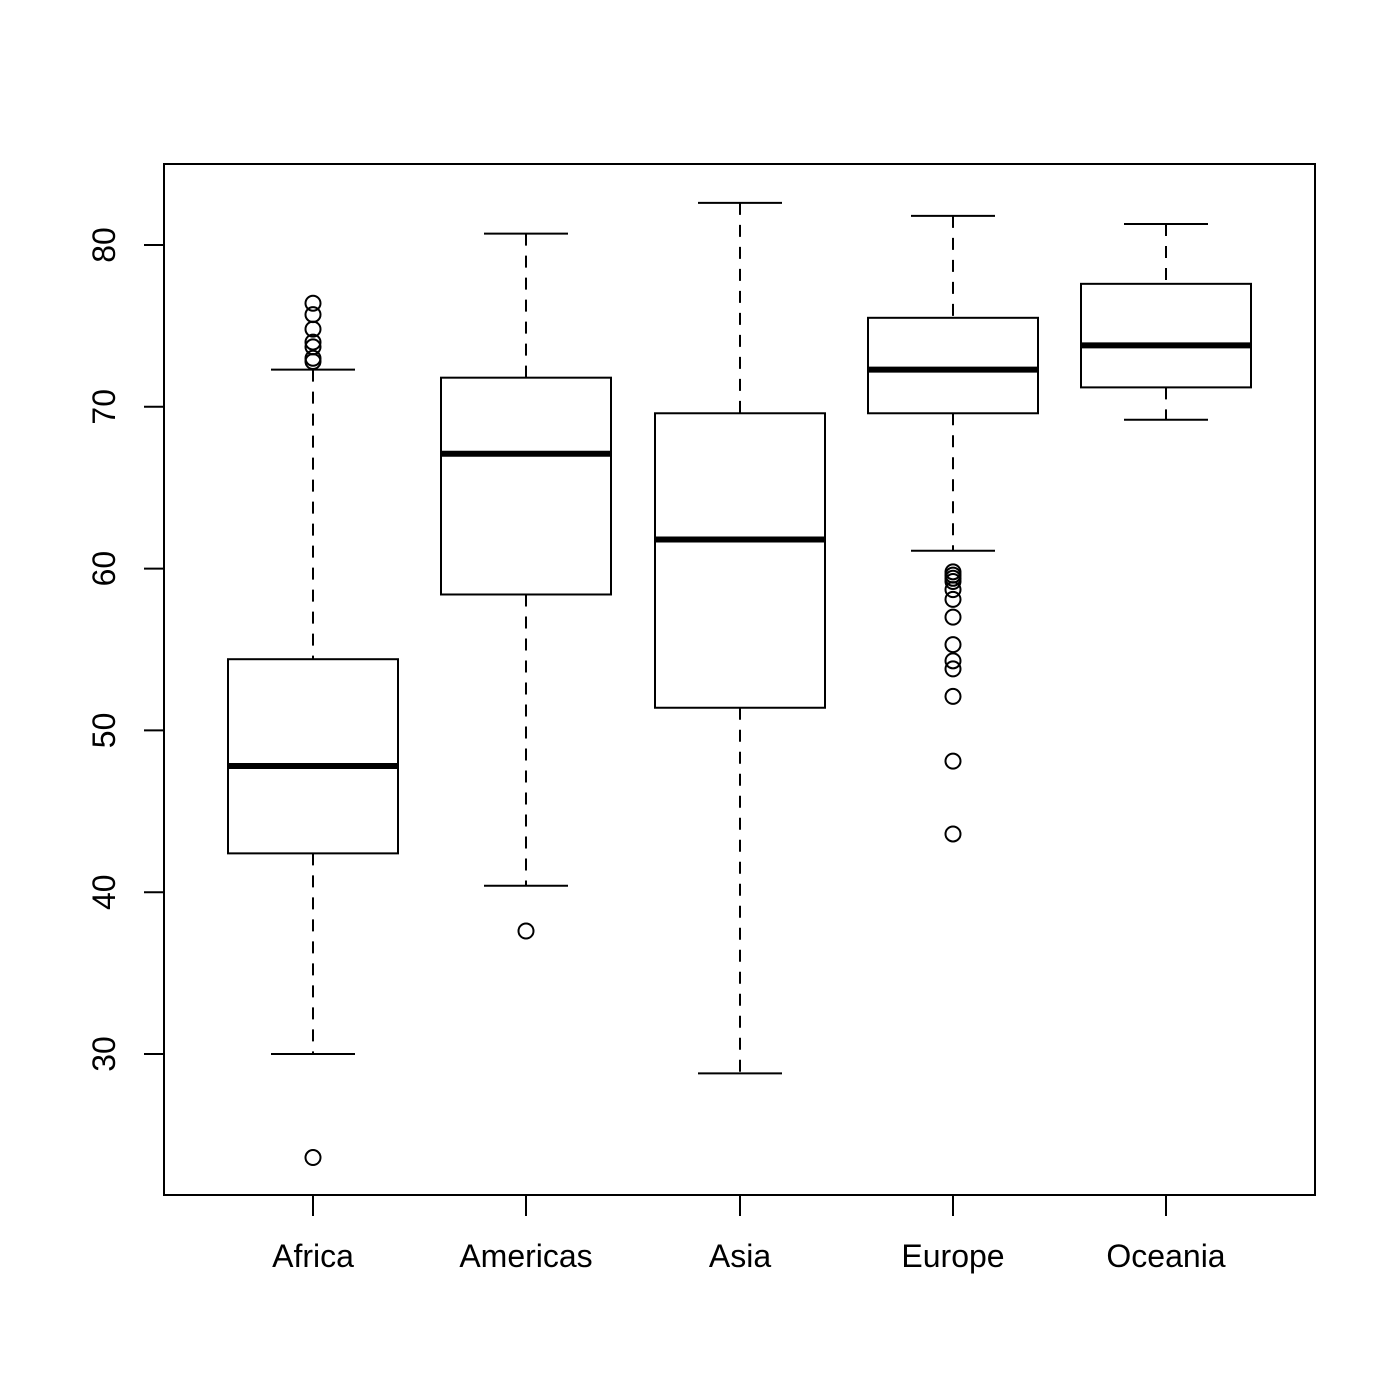 The height and width of the screenshot is (1400, 1400). What do you see at coordinates (104, 731) in the screenshot?
I see `y-tick-label: 50` at bounding box center [104, 731].